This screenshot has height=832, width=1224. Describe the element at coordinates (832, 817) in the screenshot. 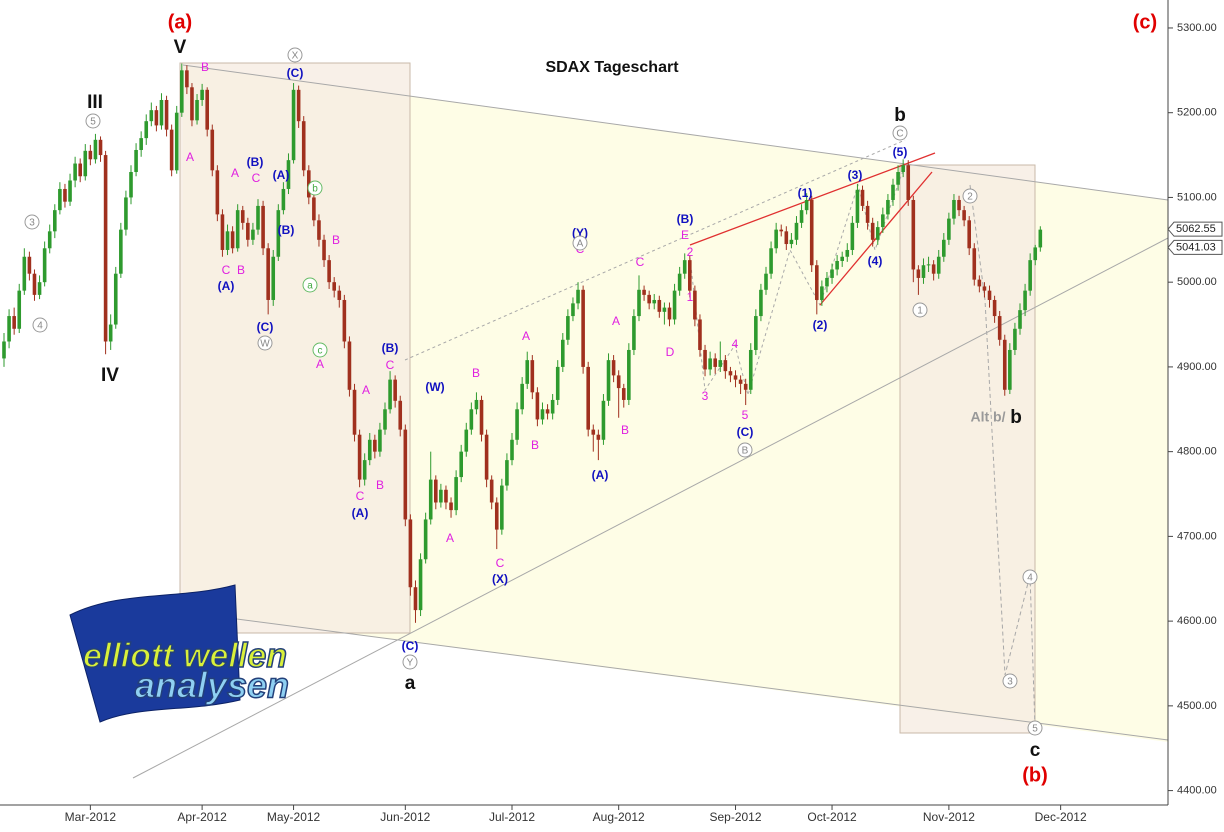

I see `x-tick-label: Oct-2012` at that location.